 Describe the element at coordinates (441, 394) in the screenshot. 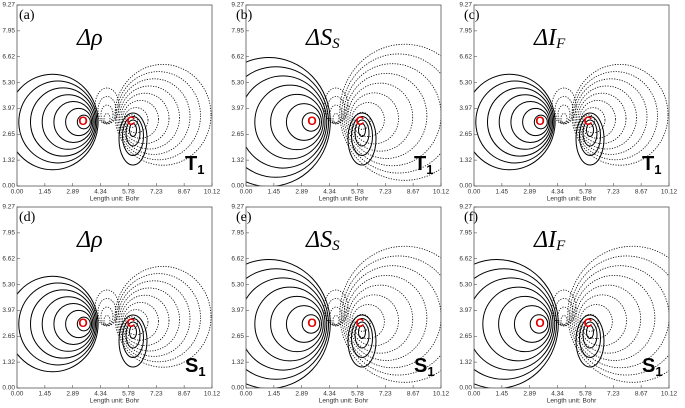

I see `x-tick-label: 10.12` at that location.